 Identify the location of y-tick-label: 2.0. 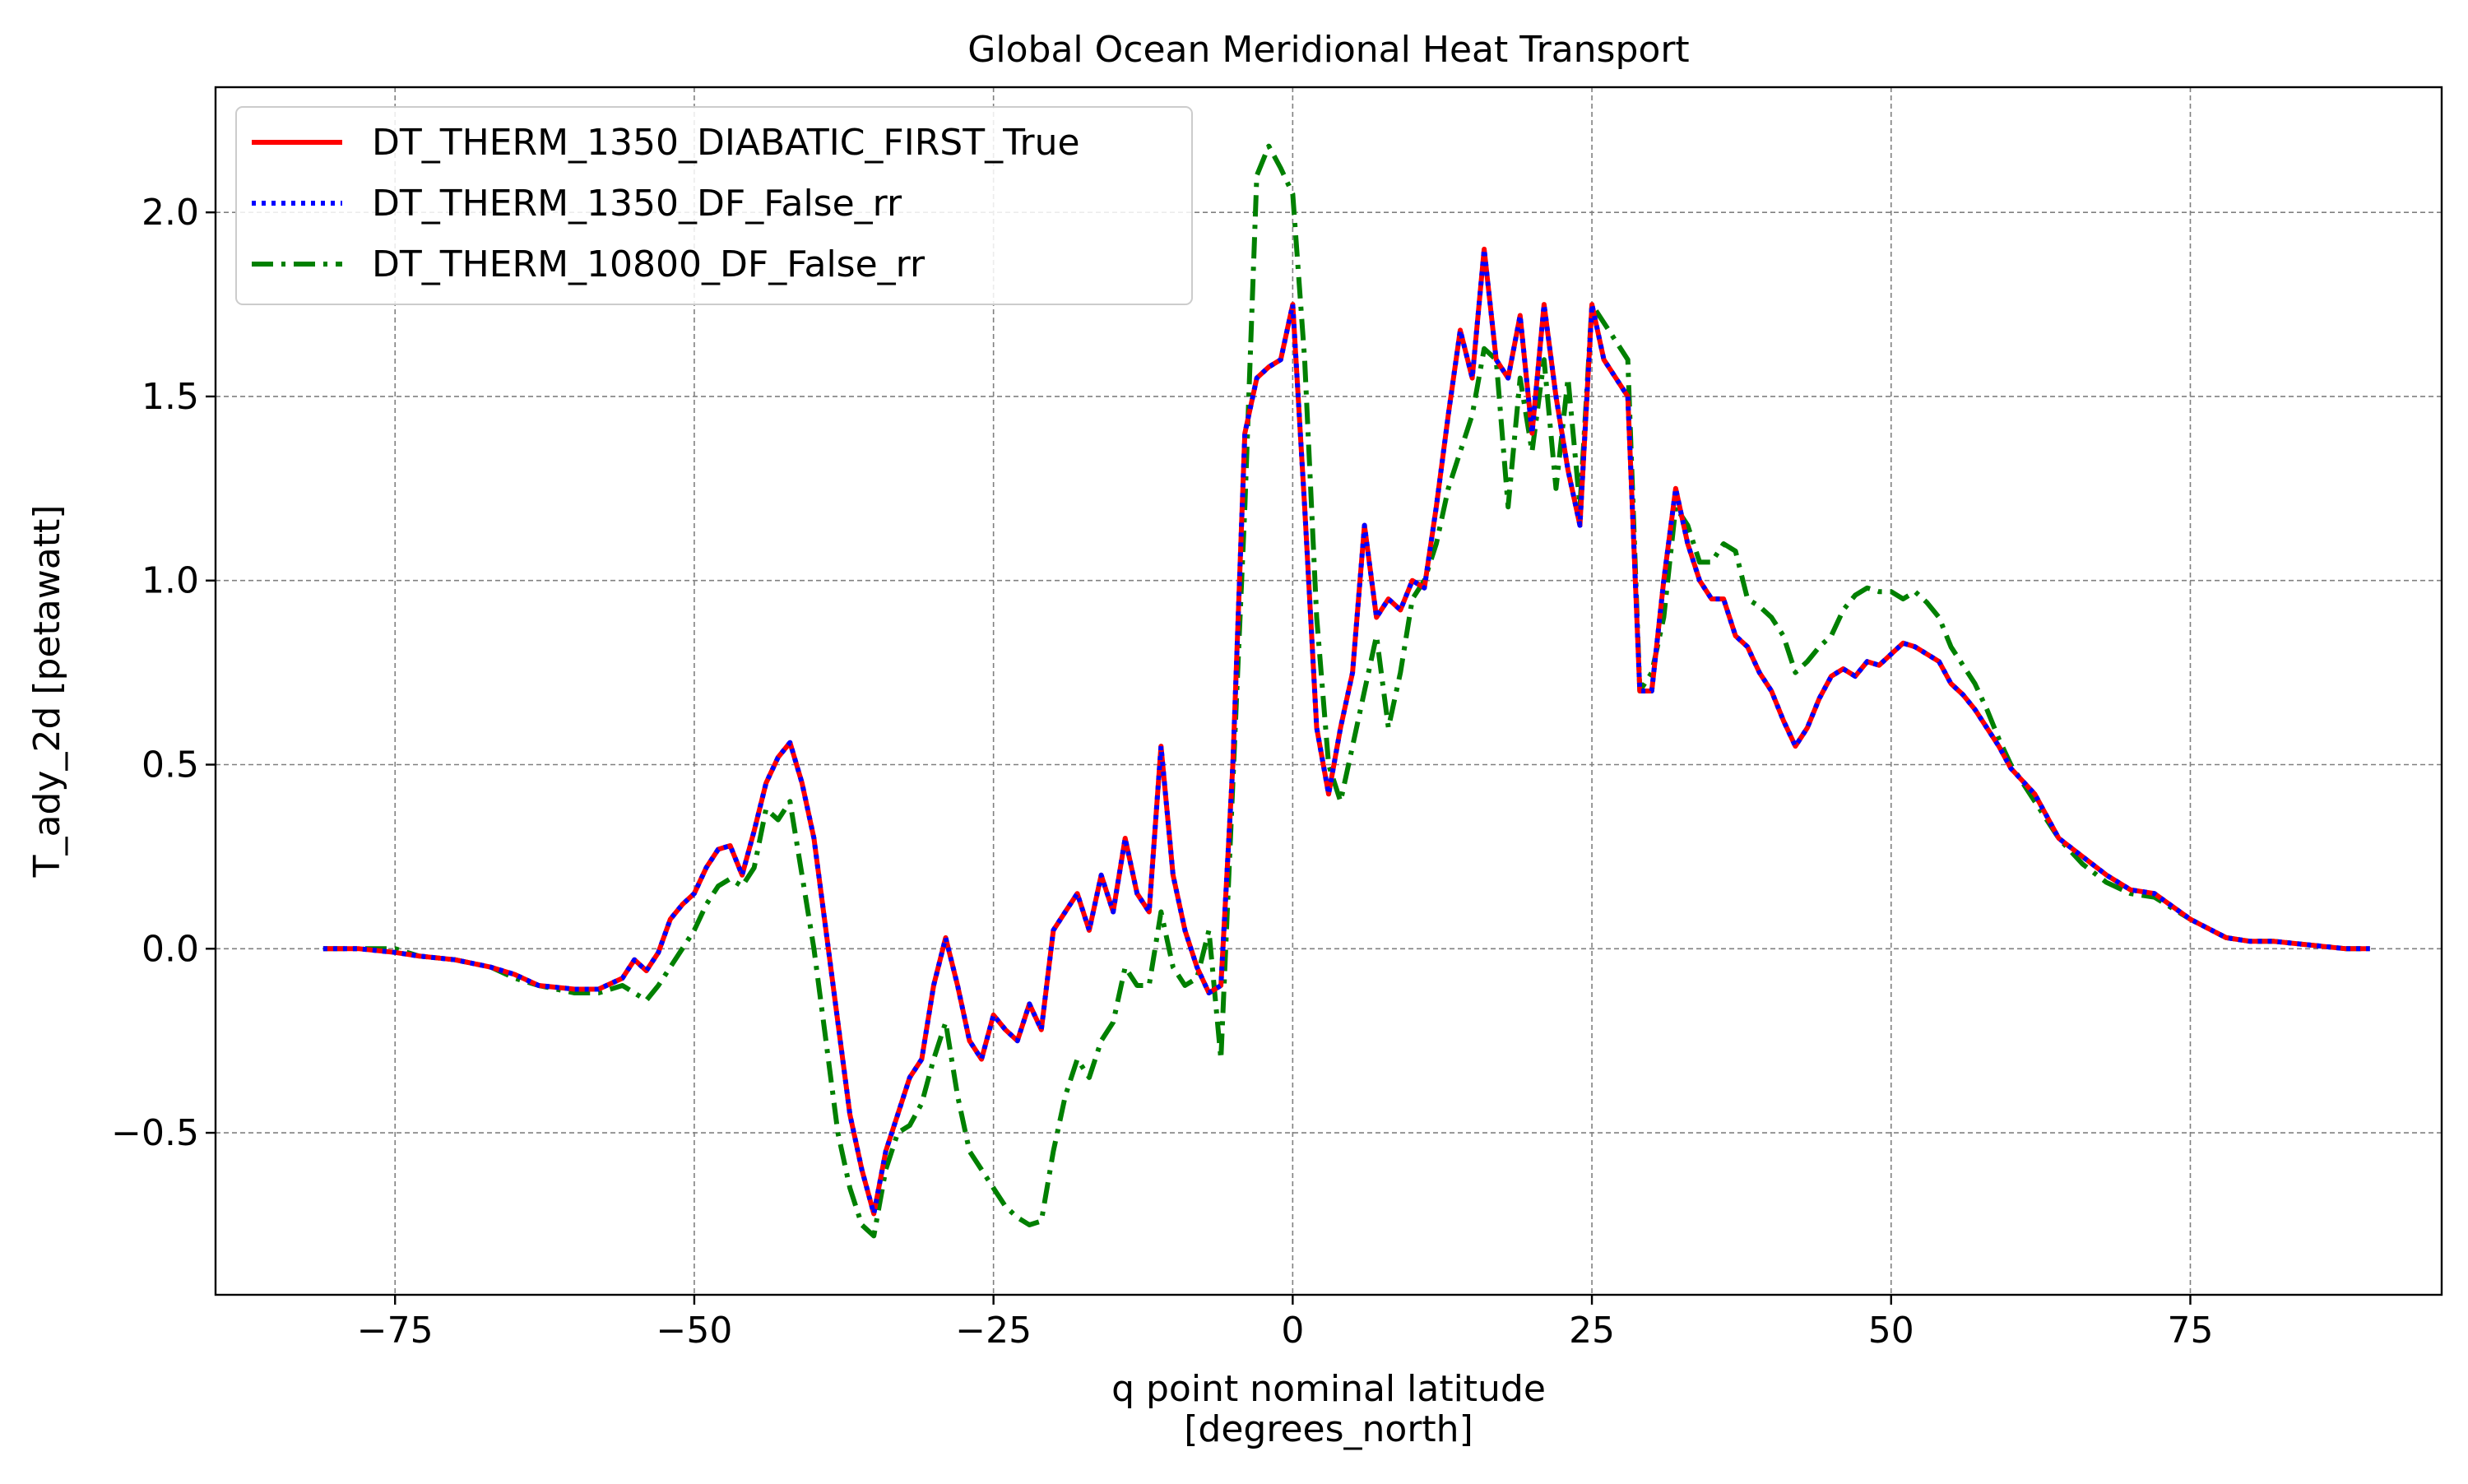
(170, 213).